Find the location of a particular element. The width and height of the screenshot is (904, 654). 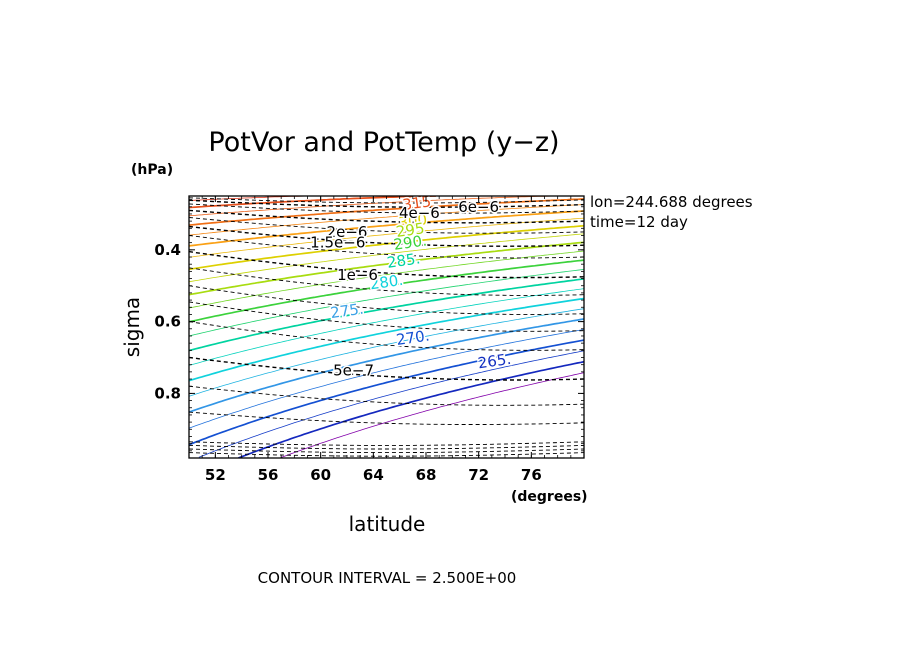

chart-title: PotVor and PotTemp (y−z) is located at coordinates (383, 142).